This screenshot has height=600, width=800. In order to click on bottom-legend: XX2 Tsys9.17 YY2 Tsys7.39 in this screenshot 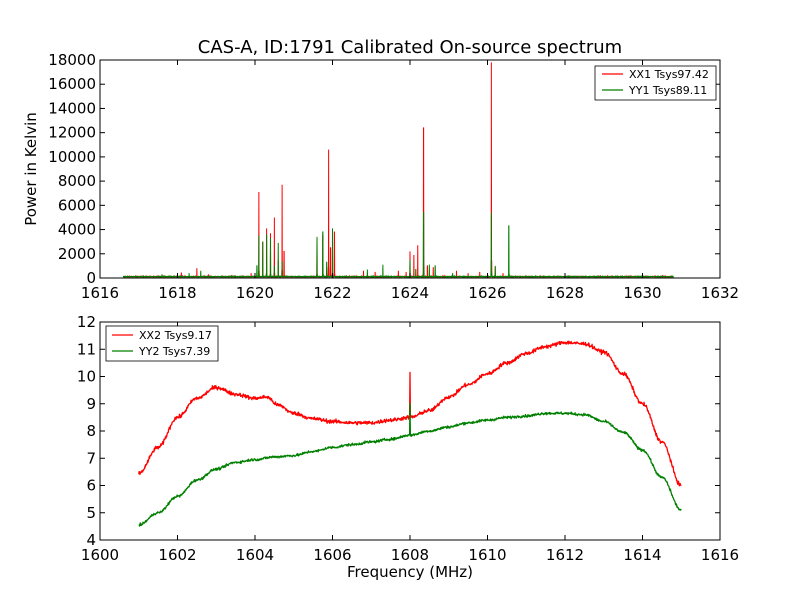, I will do `click(162, 343)`.